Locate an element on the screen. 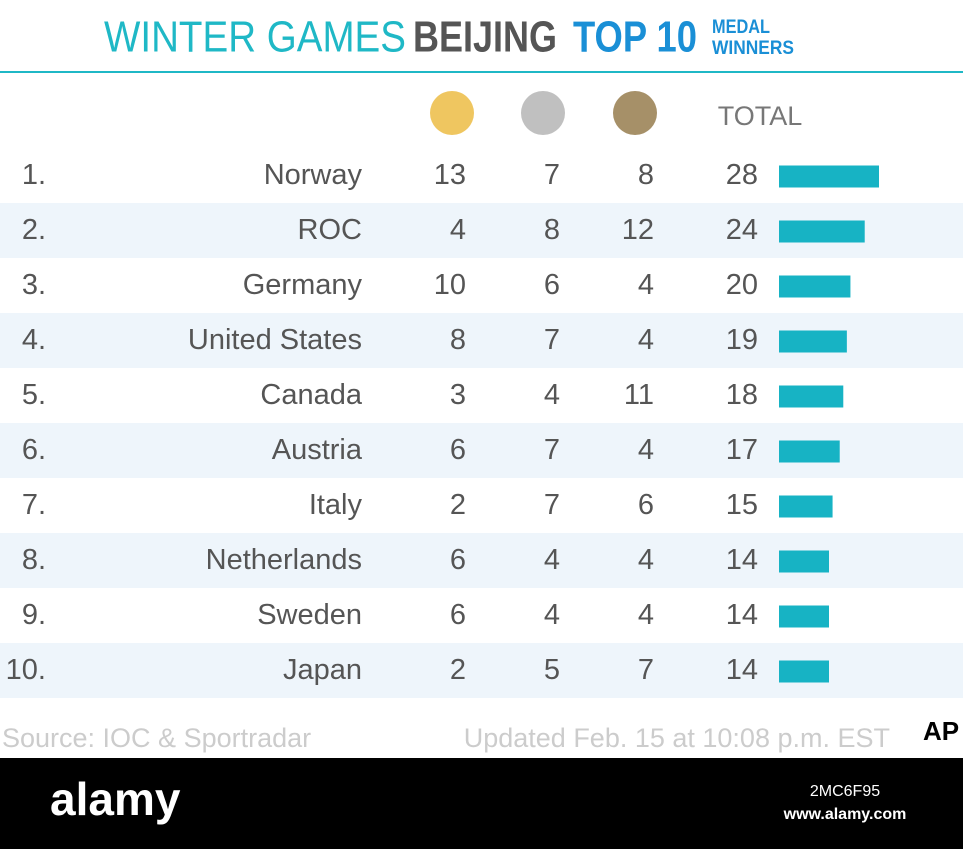 The image size is (963, 849). title-part: TOP 10 is located at coordinates (635, 37).